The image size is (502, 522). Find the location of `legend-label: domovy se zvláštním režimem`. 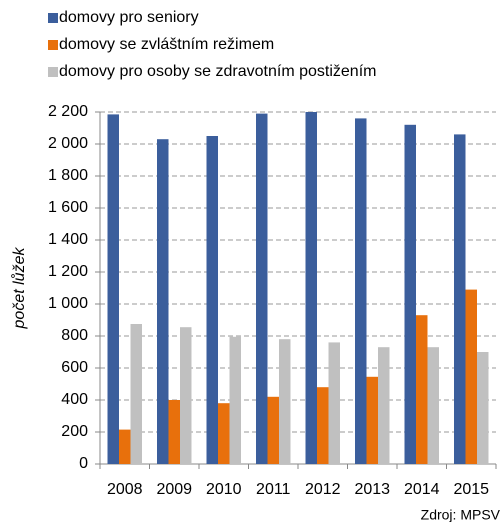

legend-label: domovy se zvláštním režimem is located at coordinates (166, 44).